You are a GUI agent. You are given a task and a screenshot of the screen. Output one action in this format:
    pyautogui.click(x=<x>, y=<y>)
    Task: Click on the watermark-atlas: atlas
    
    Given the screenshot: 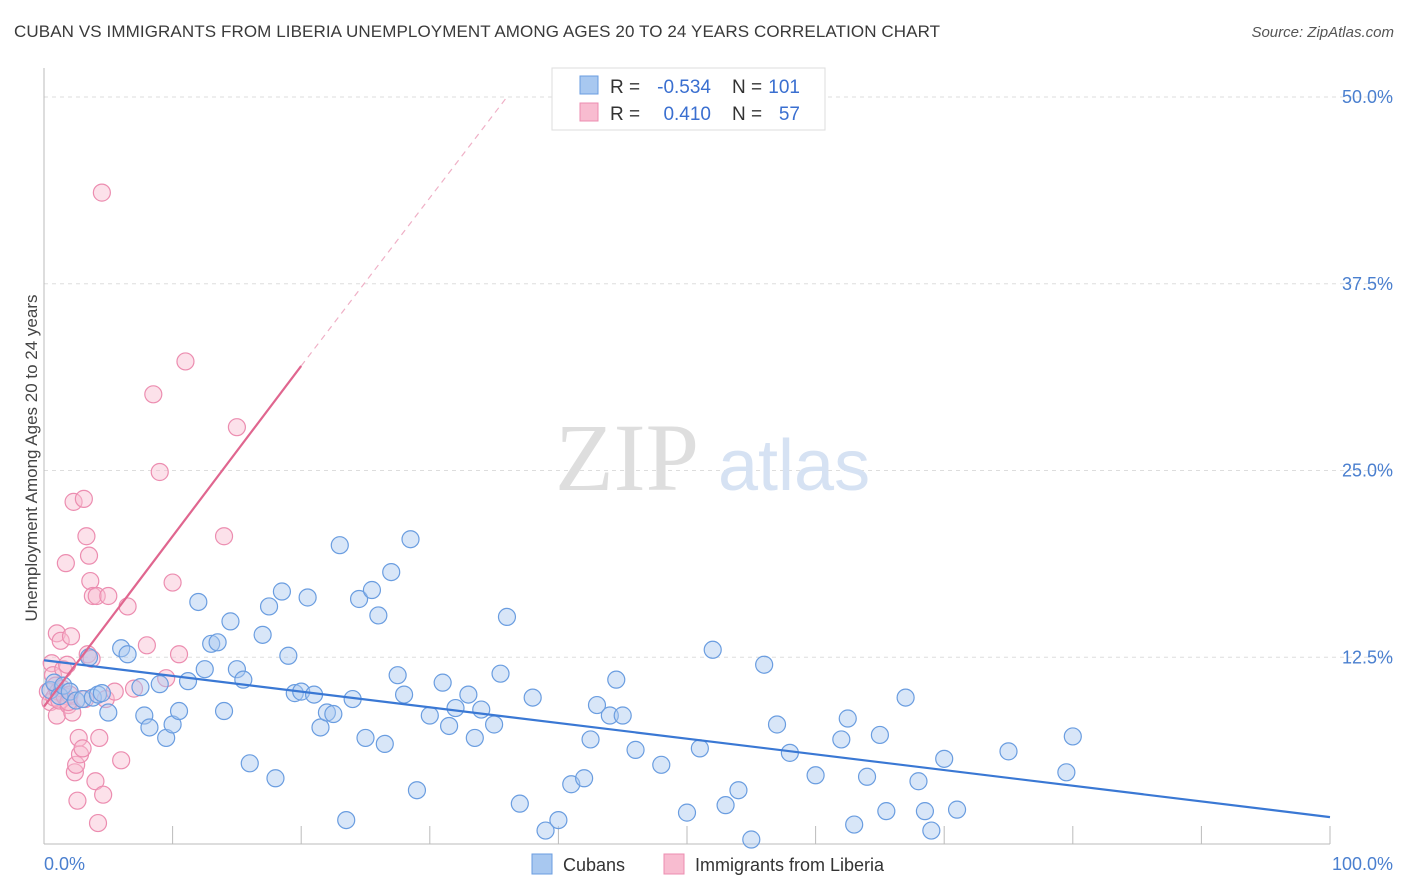 What is the action you would take?
    pyautogui.click(x=794, y=466)
    